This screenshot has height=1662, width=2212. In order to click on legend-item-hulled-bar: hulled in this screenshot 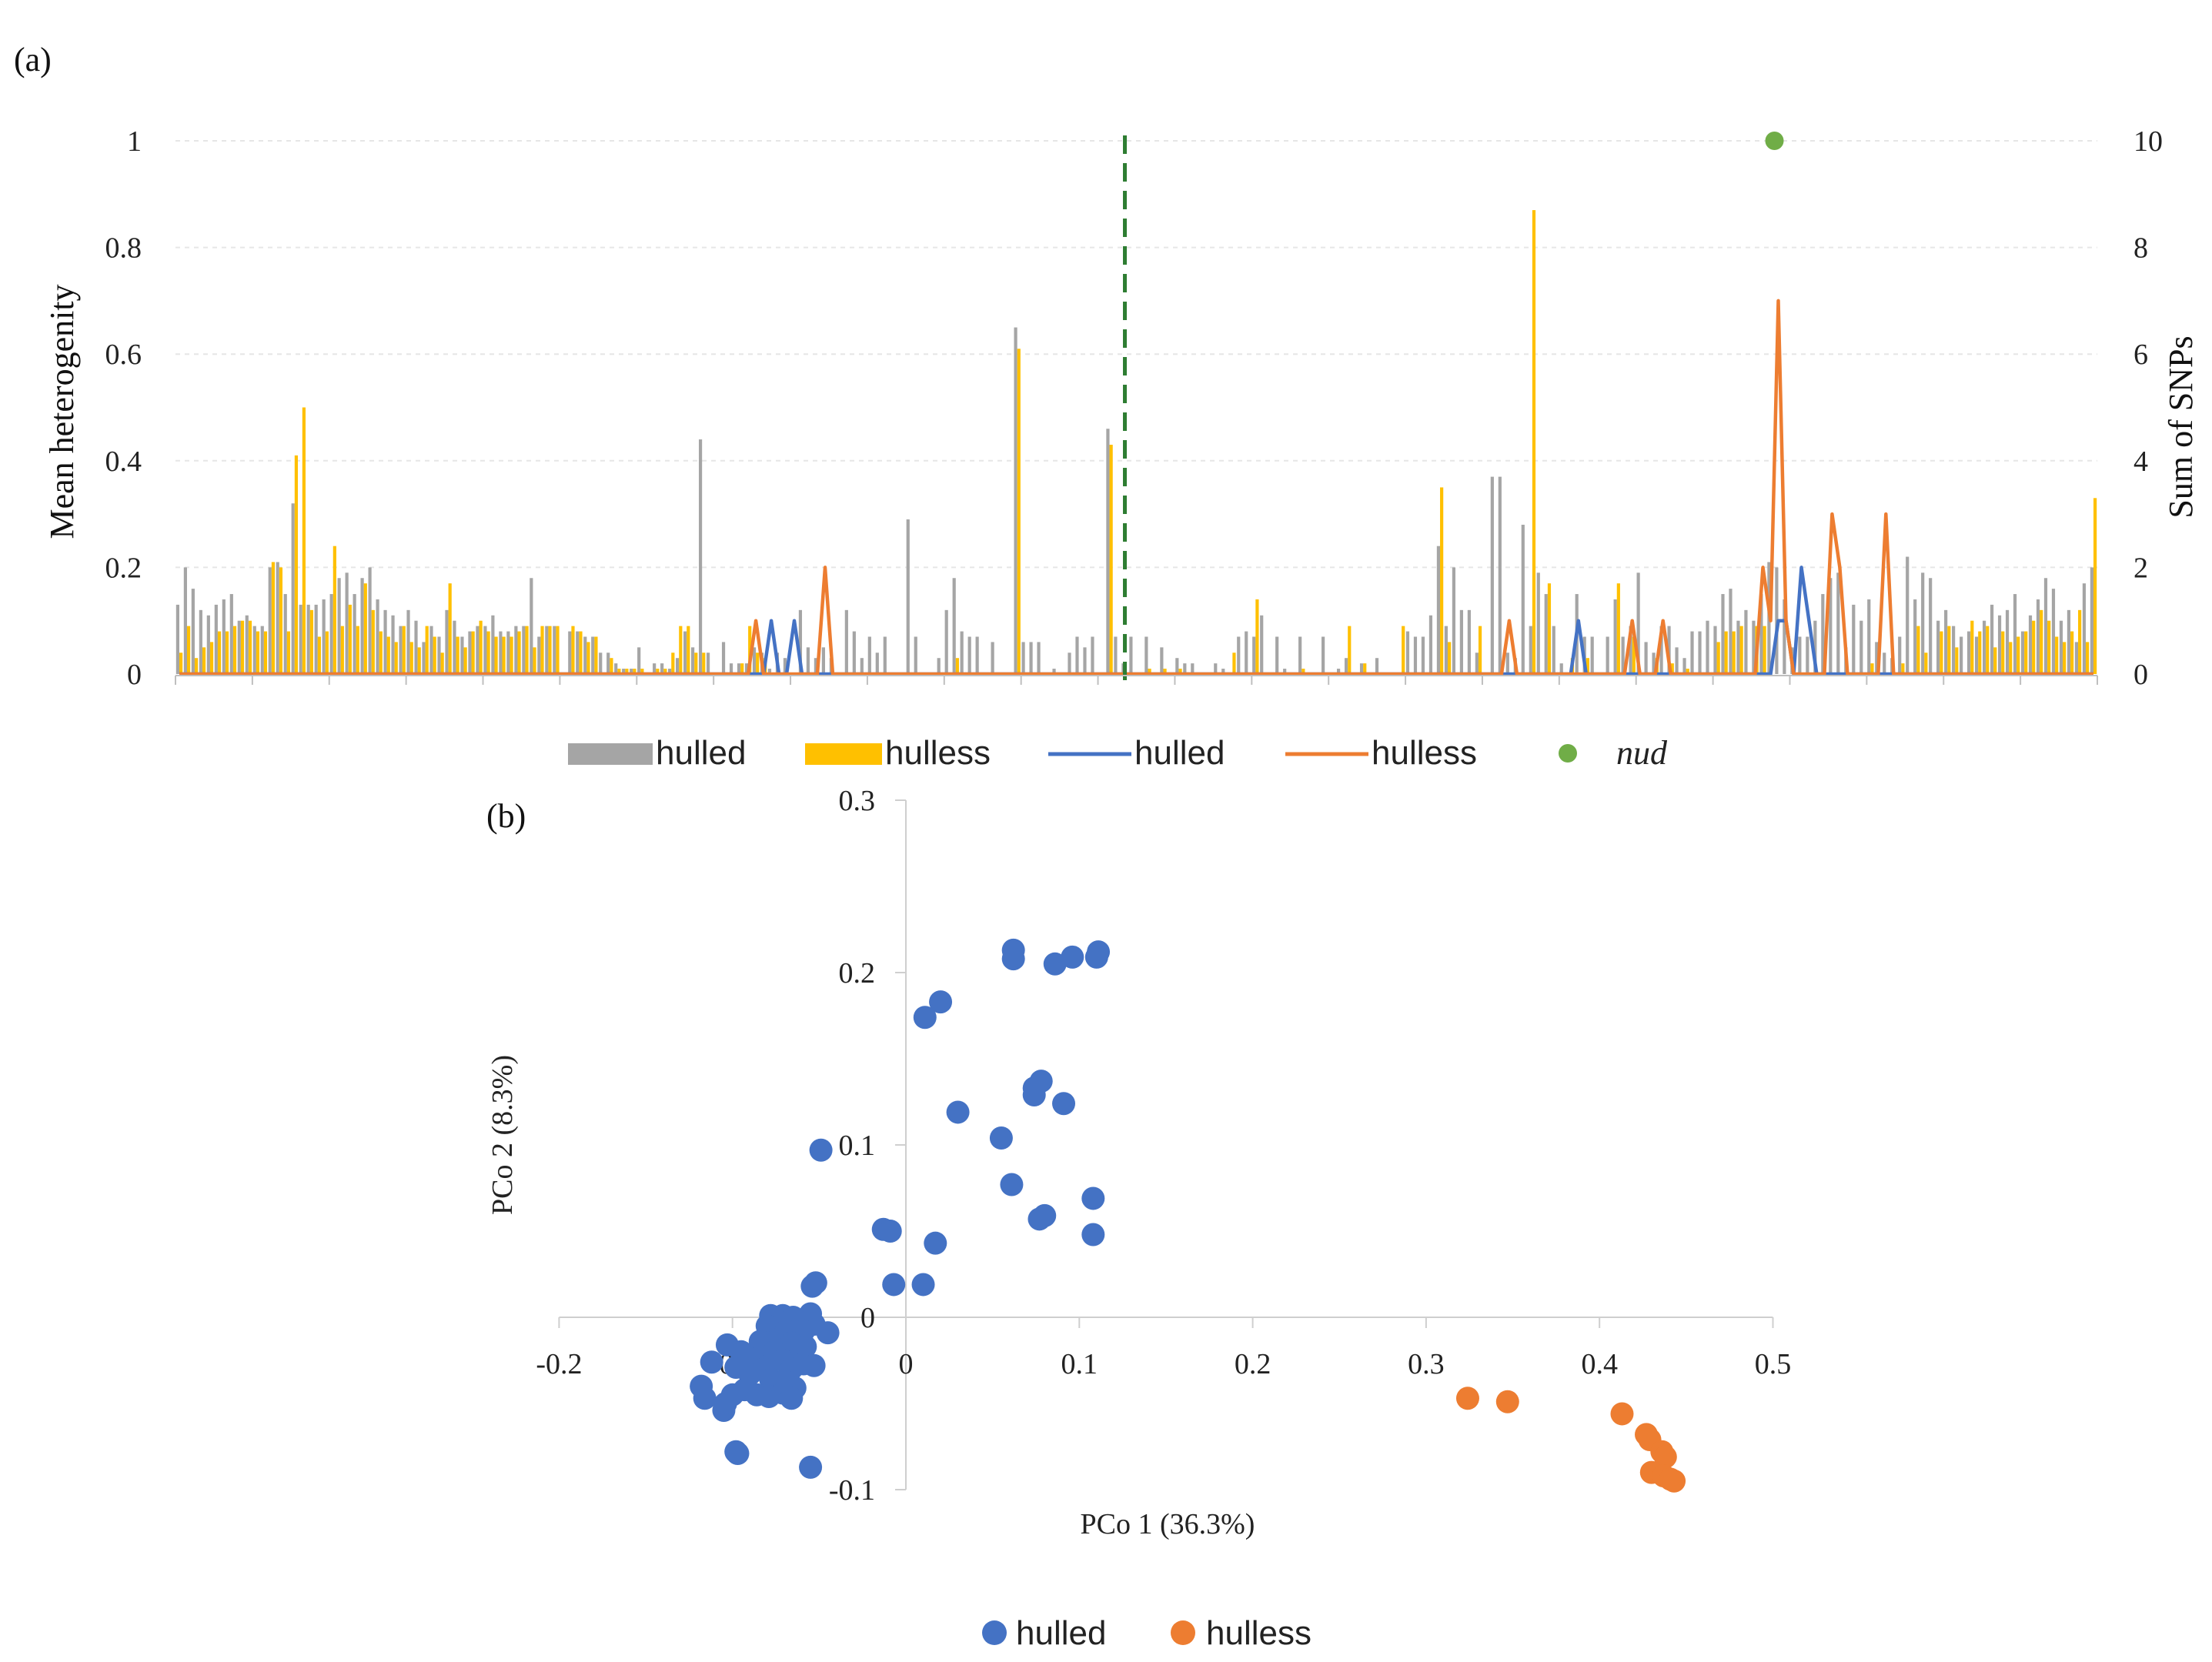, I will do `click(657, 753)`.